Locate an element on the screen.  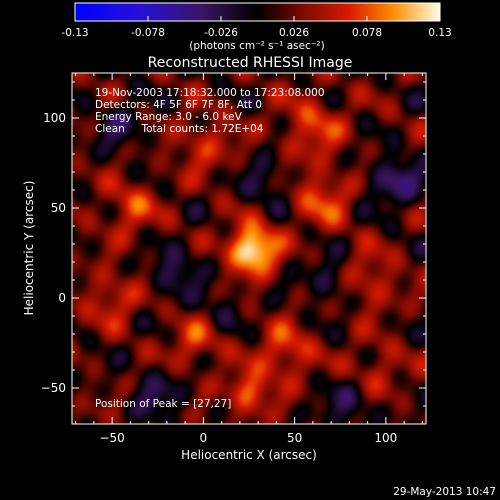
colorbar-ticks: -0.13 -0.078 -0.026 0.026 0.078 0.13 is located at coordinates (256, 27).